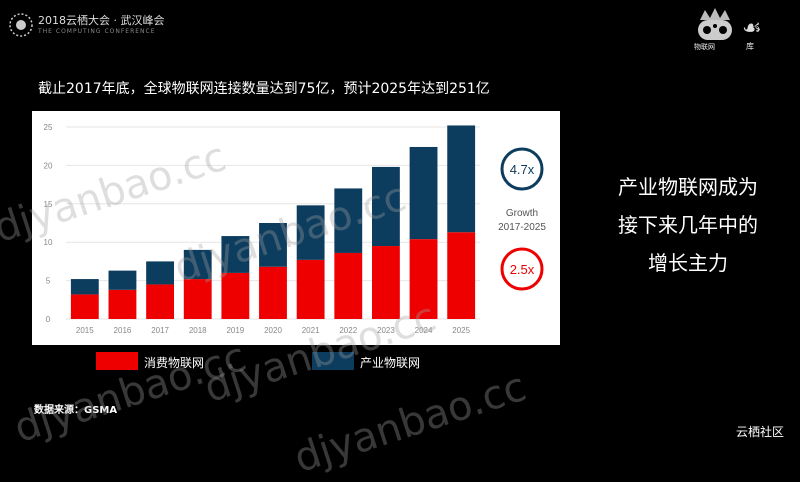  Describe the element at coordinates (750, 46) in the screenshot. I see `iot-logo-suffix: 库` at that location.